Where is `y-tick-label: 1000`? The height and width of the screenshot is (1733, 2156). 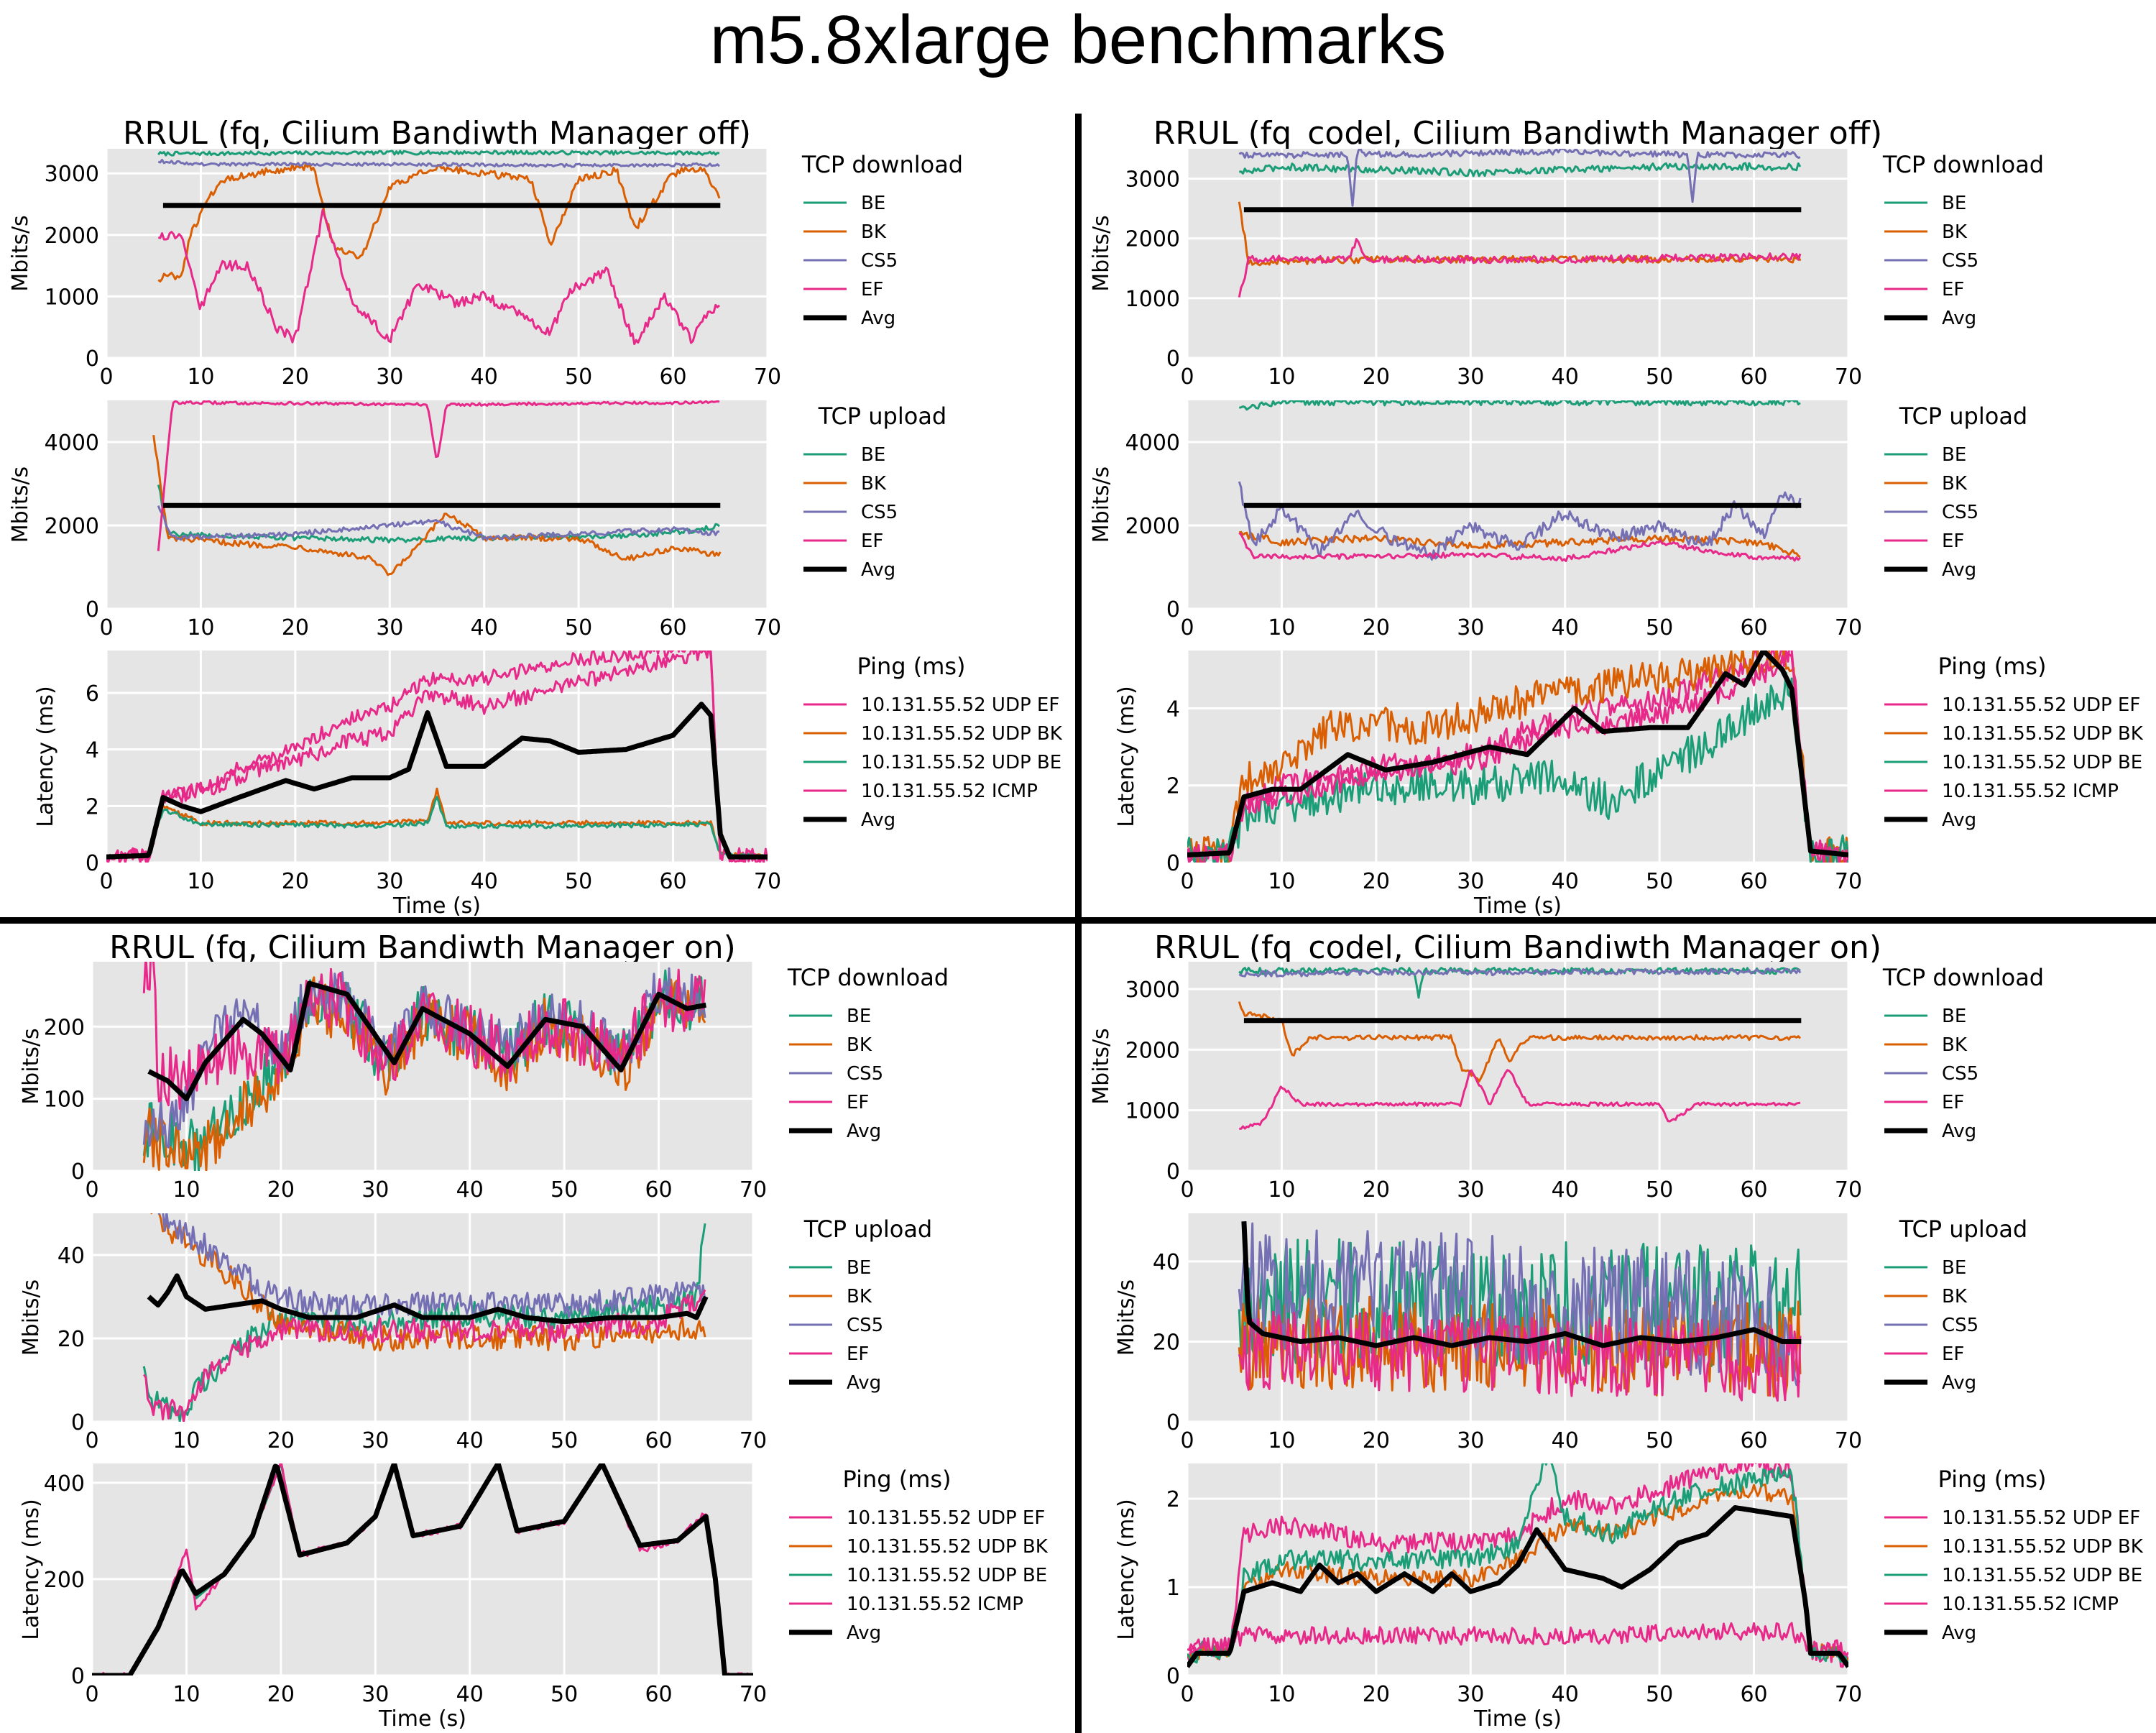
y-tick-label: 1000 is located at coordinates (1153, 1111).